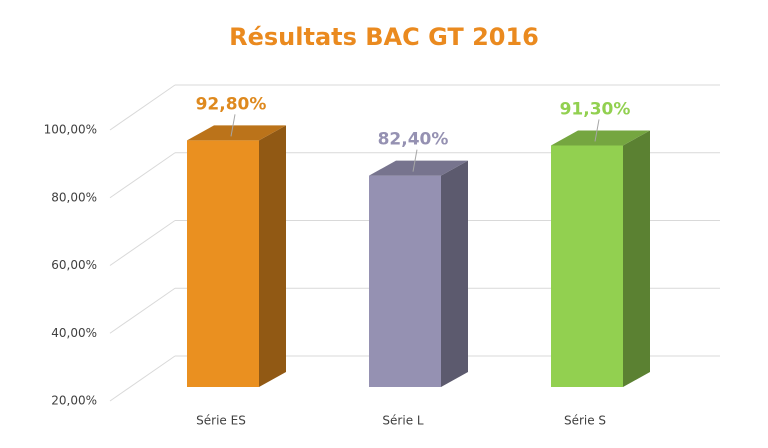 The image size is (768, 448). What do you see at coordinates (384, 37) in the screenshot?
I see `chart-title: Résultats BAC GT 2016` at bounding box center [384, 37].